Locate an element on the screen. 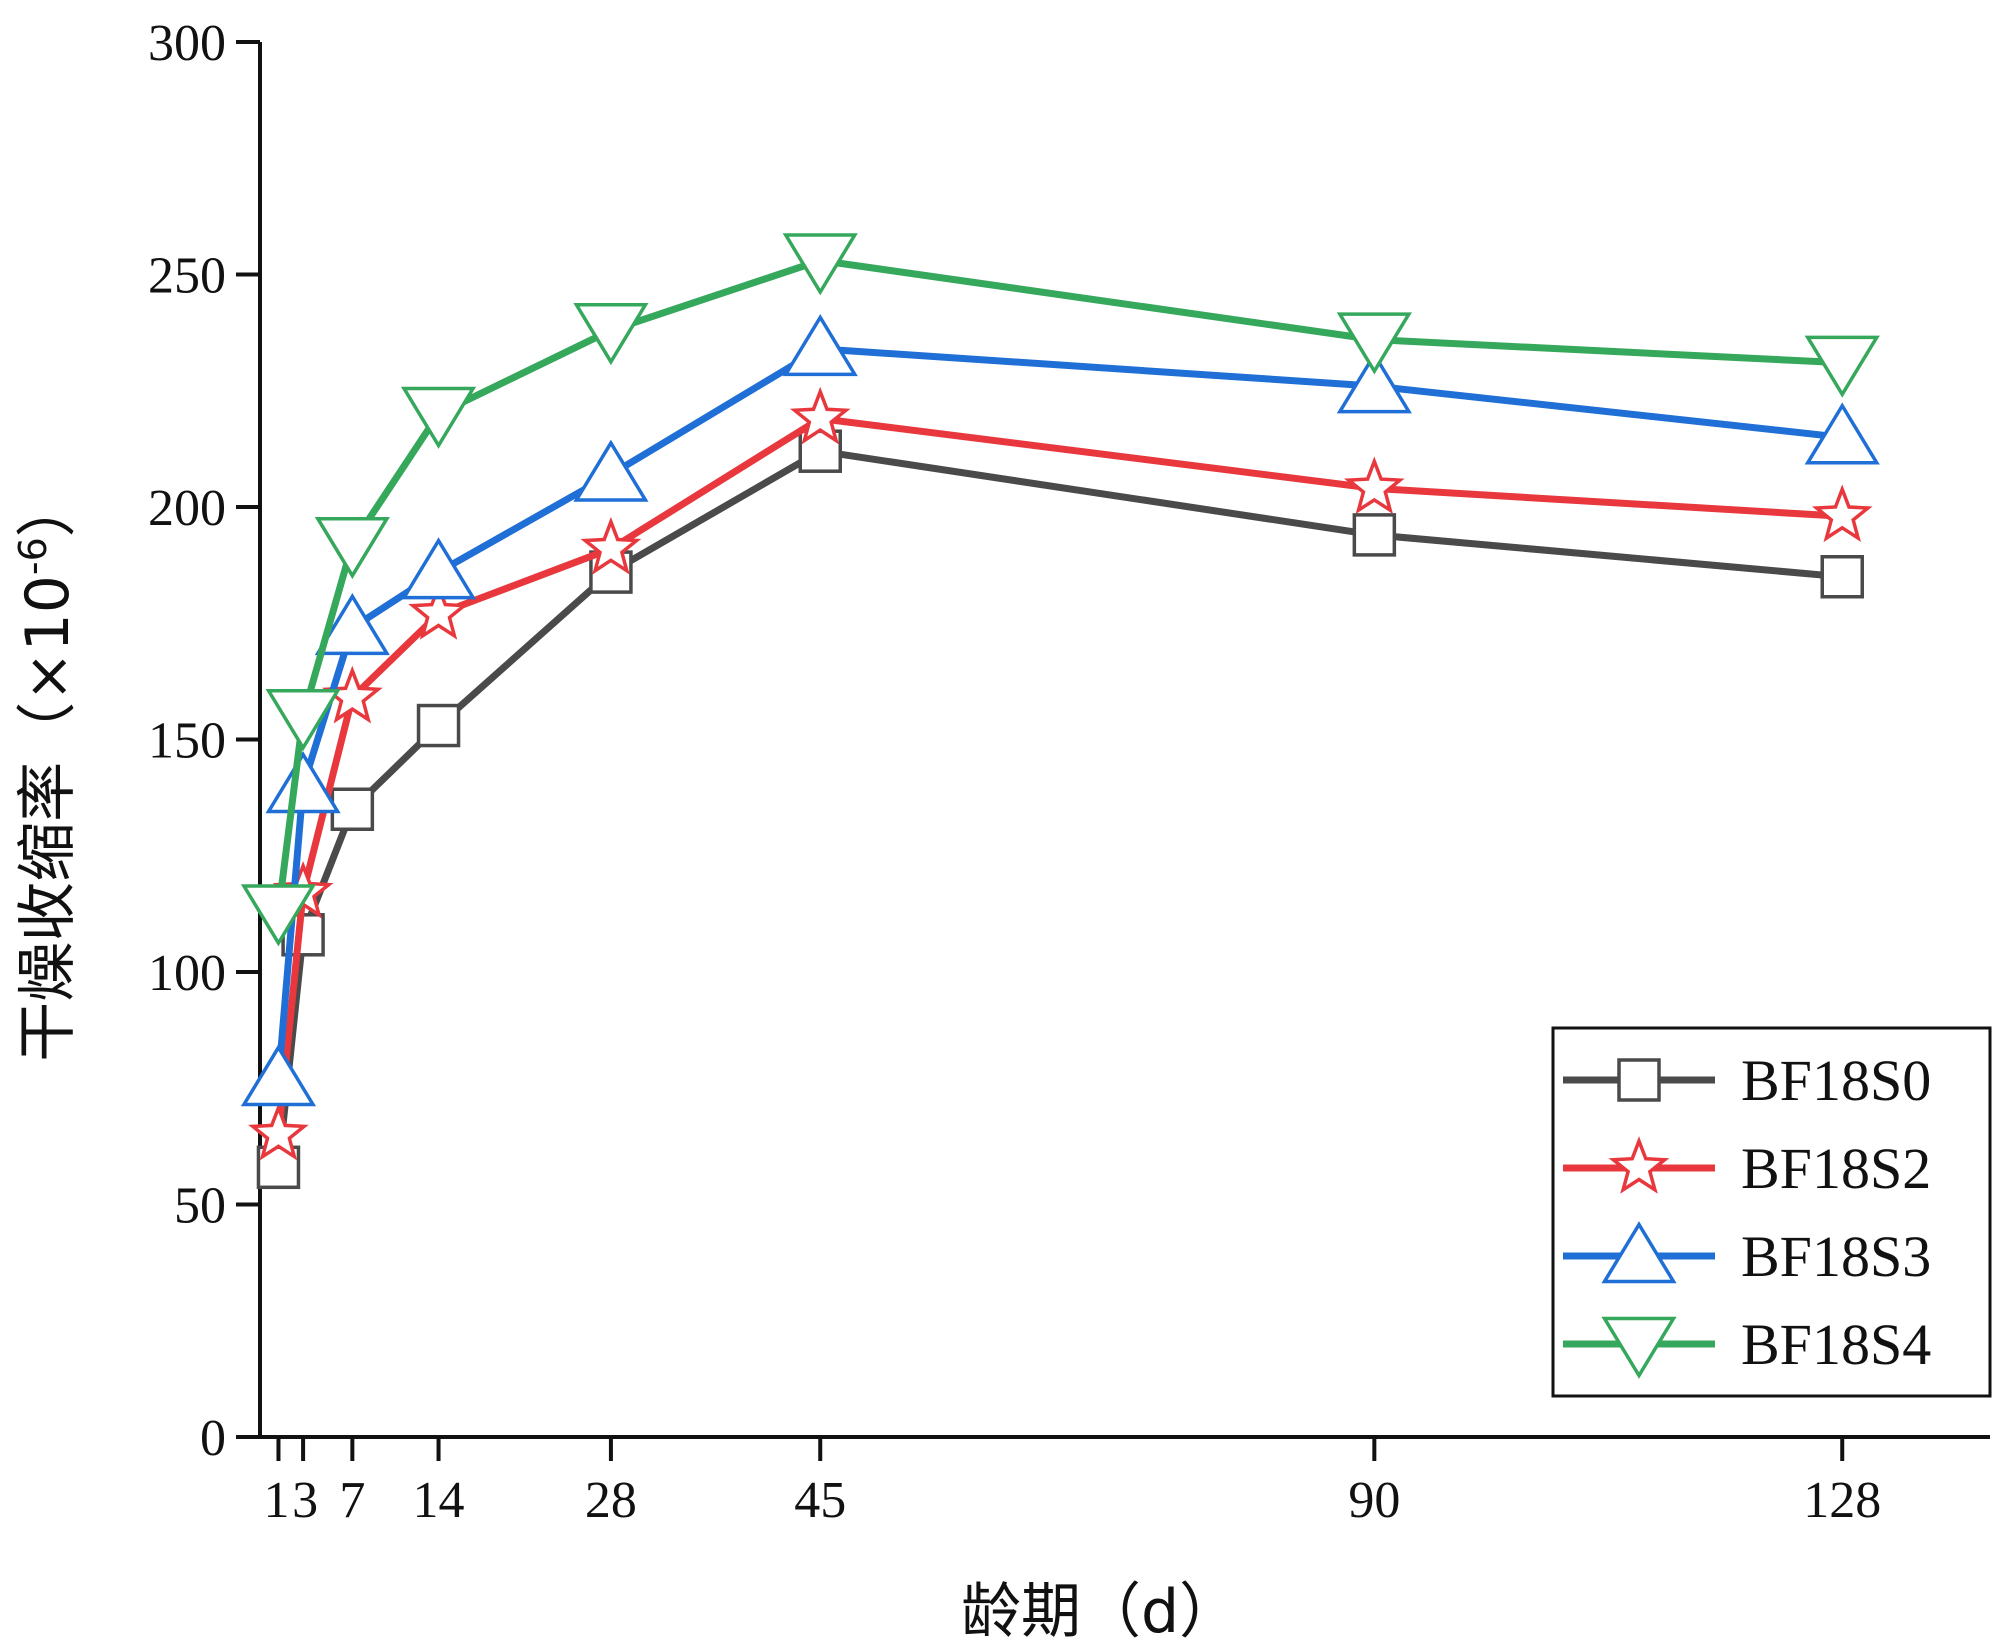 Image resolution: width=2000 pixels, height=1652 pixels. x-tick-label: 28 is located at coordinates (611, 1500).